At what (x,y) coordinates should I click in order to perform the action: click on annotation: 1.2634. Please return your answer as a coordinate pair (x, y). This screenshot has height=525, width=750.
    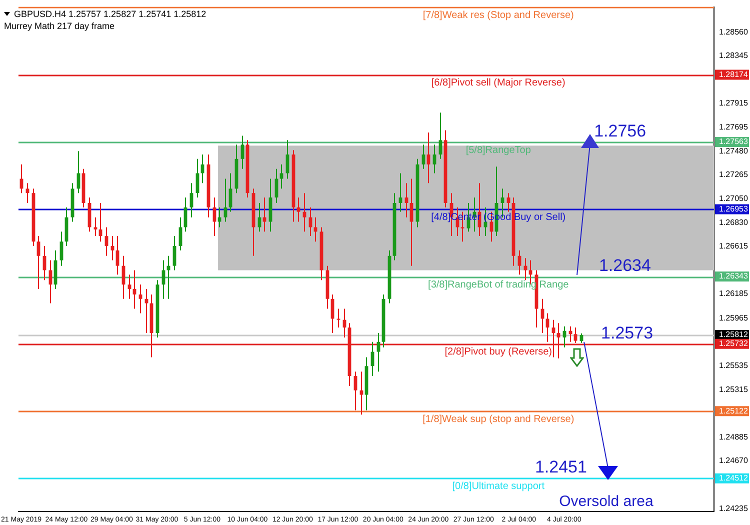
    Looking at the image, I should click on (624, 266).